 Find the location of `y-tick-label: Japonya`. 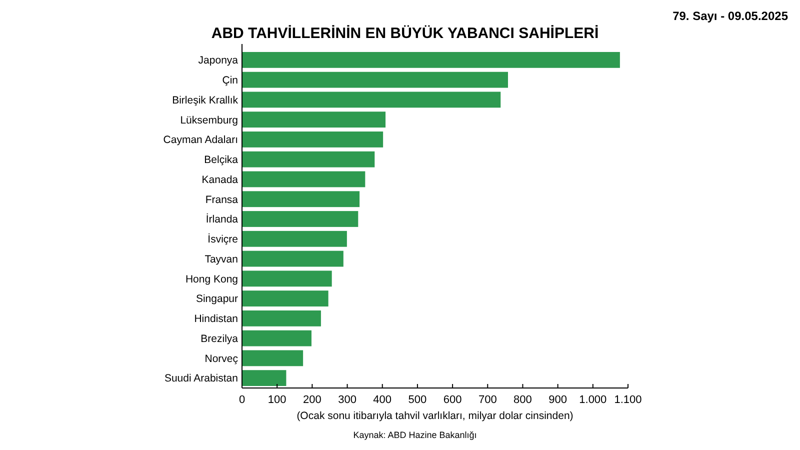

y-tick-label: Japonya is located at coordinates (218, 60).